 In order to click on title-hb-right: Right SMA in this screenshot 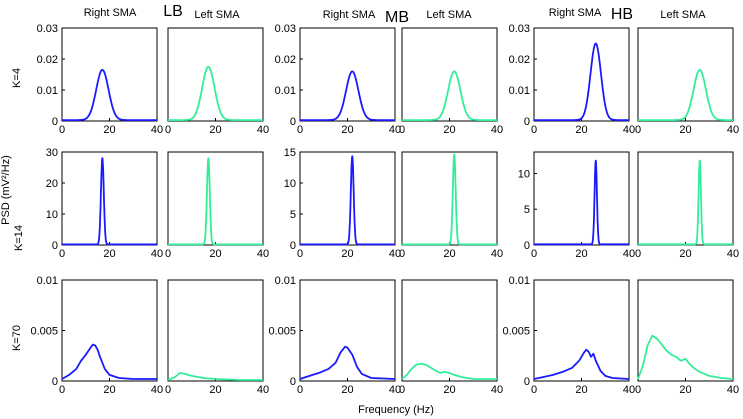, I will do `click(575, 13)`.